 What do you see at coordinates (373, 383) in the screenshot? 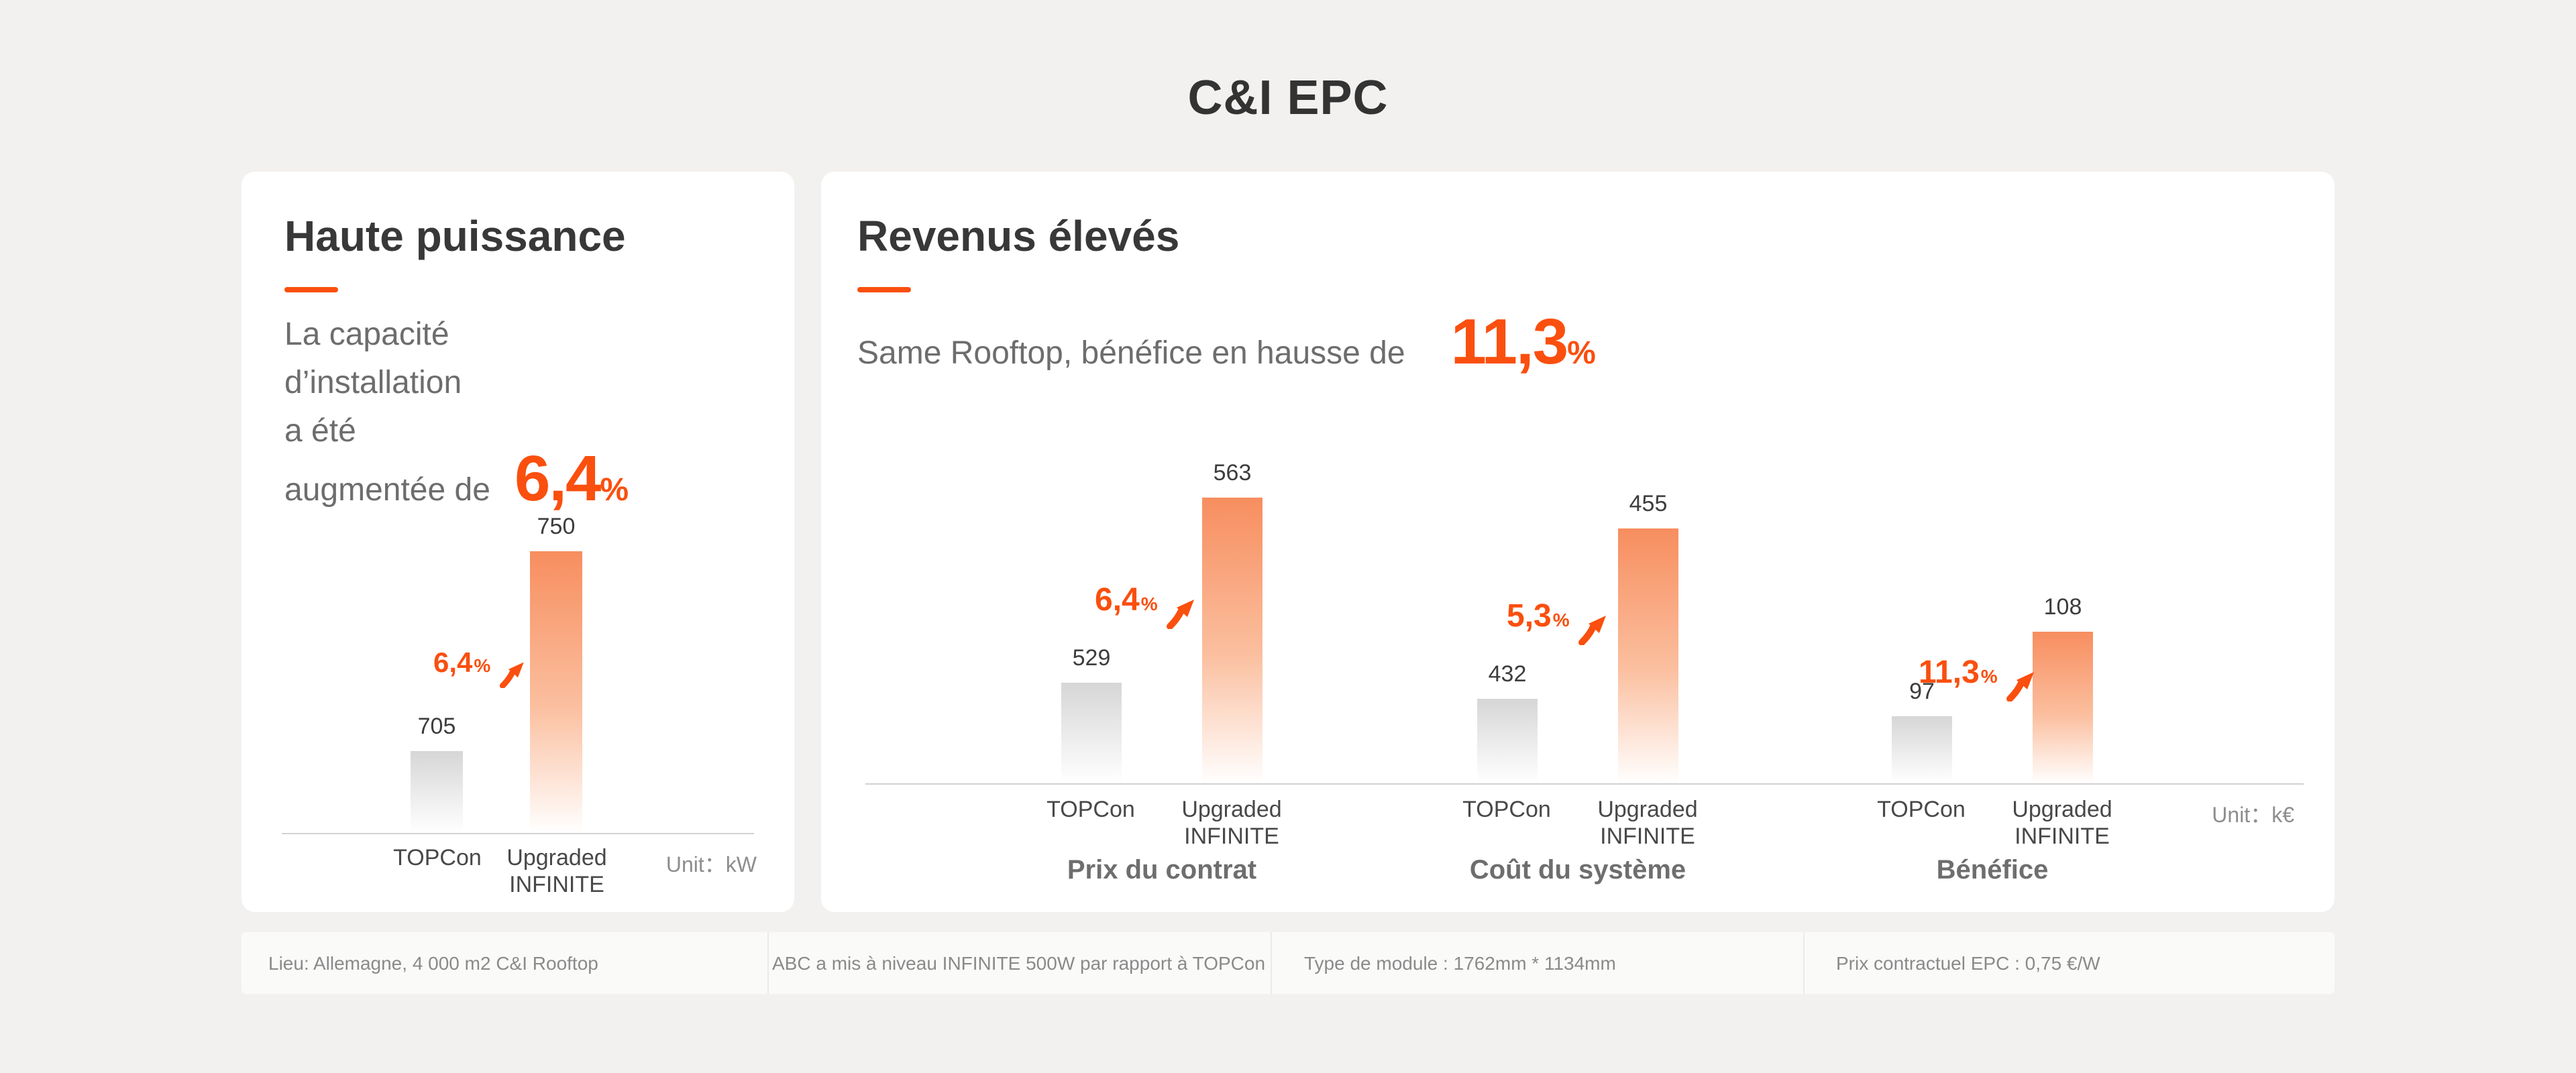
I see `description-line: d’installation` at bounding box center [373, 383].